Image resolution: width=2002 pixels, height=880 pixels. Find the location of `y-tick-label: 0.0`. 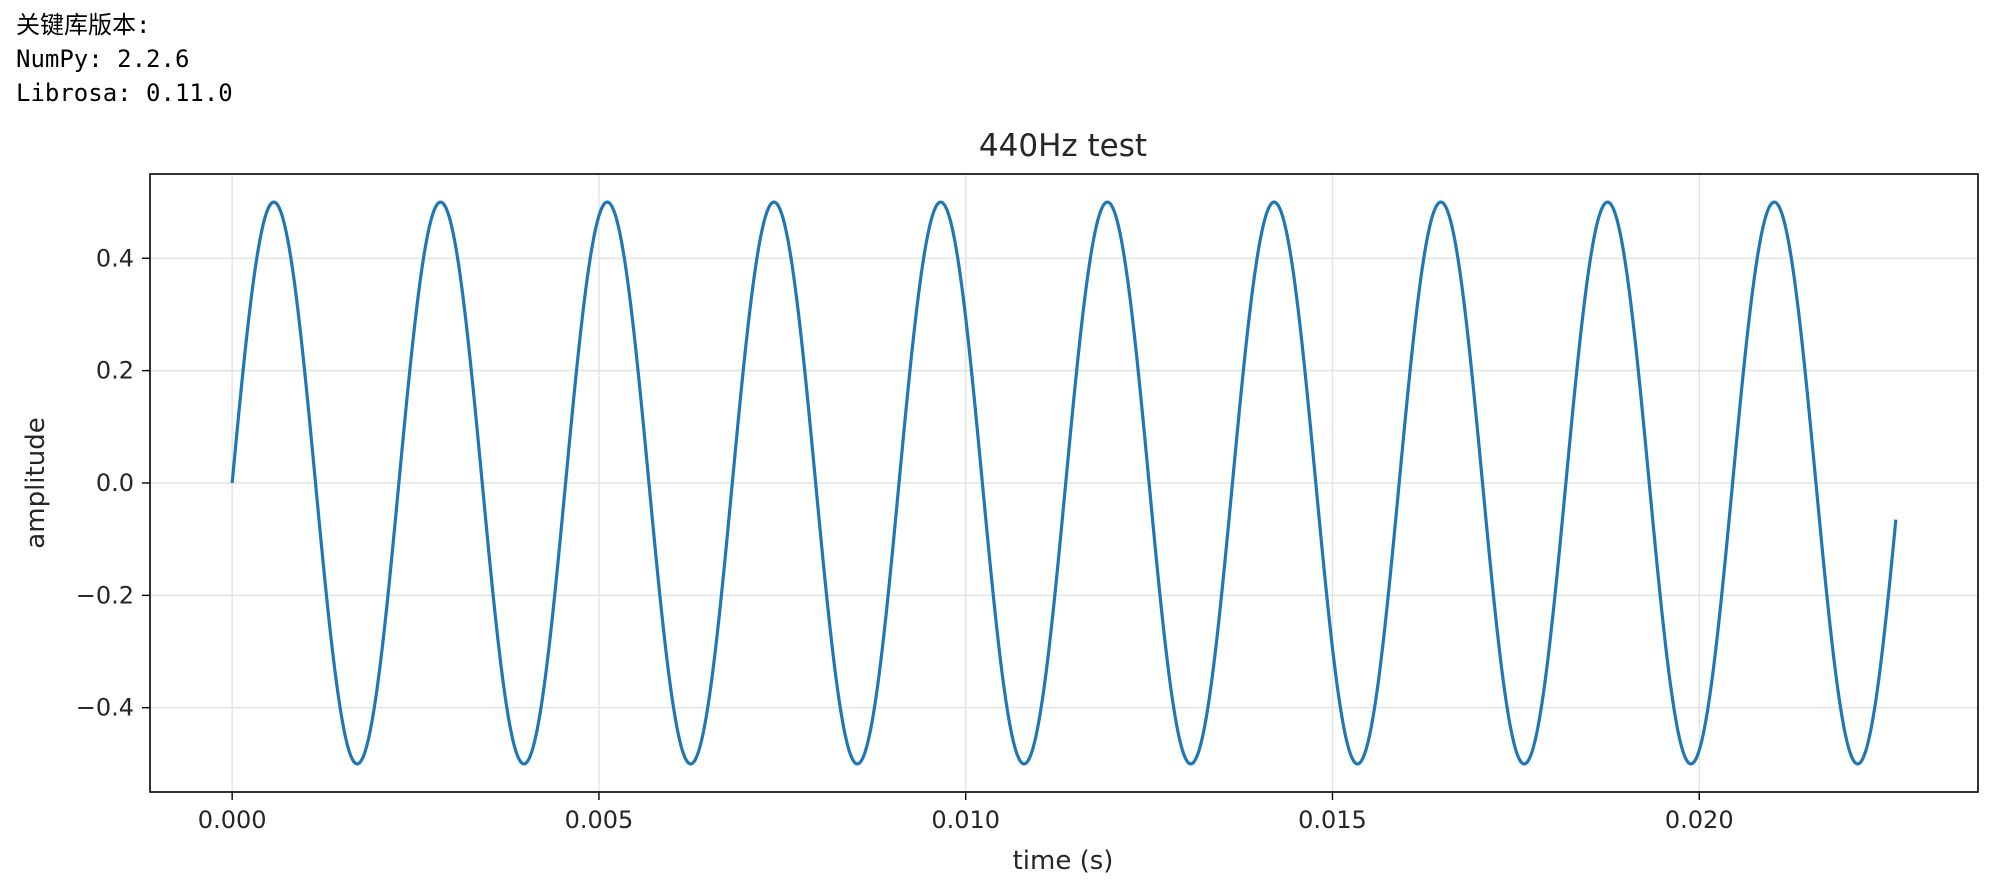

y-tick-label: 0.0 is located at coordinates (115, 483).